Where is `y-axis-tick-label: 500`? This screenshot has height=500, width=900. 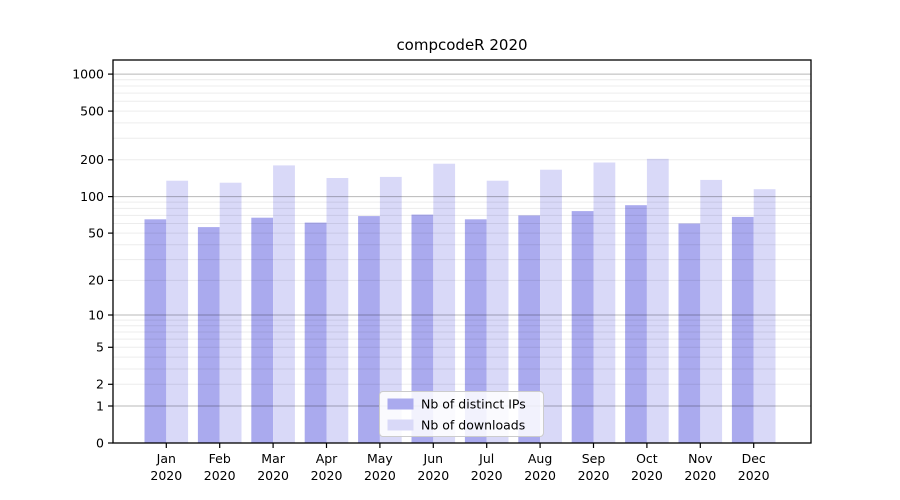 y-axis-tick-label: 500 is located at coordinates (92, 110).